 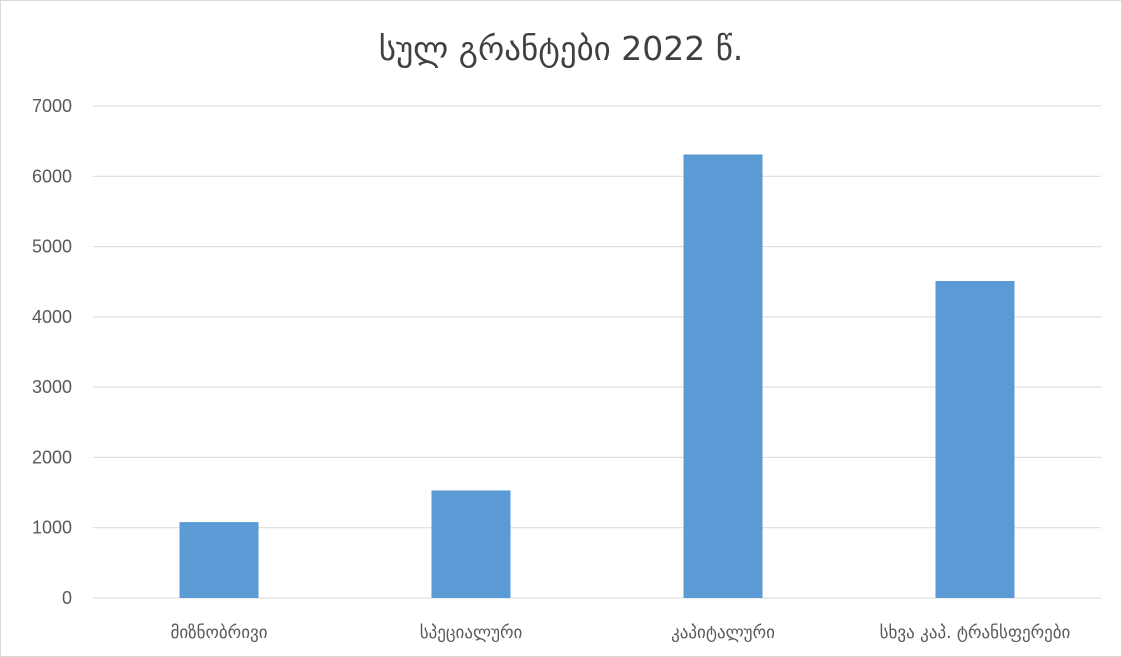 What do you see at coordinates (52, 387) in the screenshot?
I see `y-tick-label: 3000` at bounding box center [52, 387].